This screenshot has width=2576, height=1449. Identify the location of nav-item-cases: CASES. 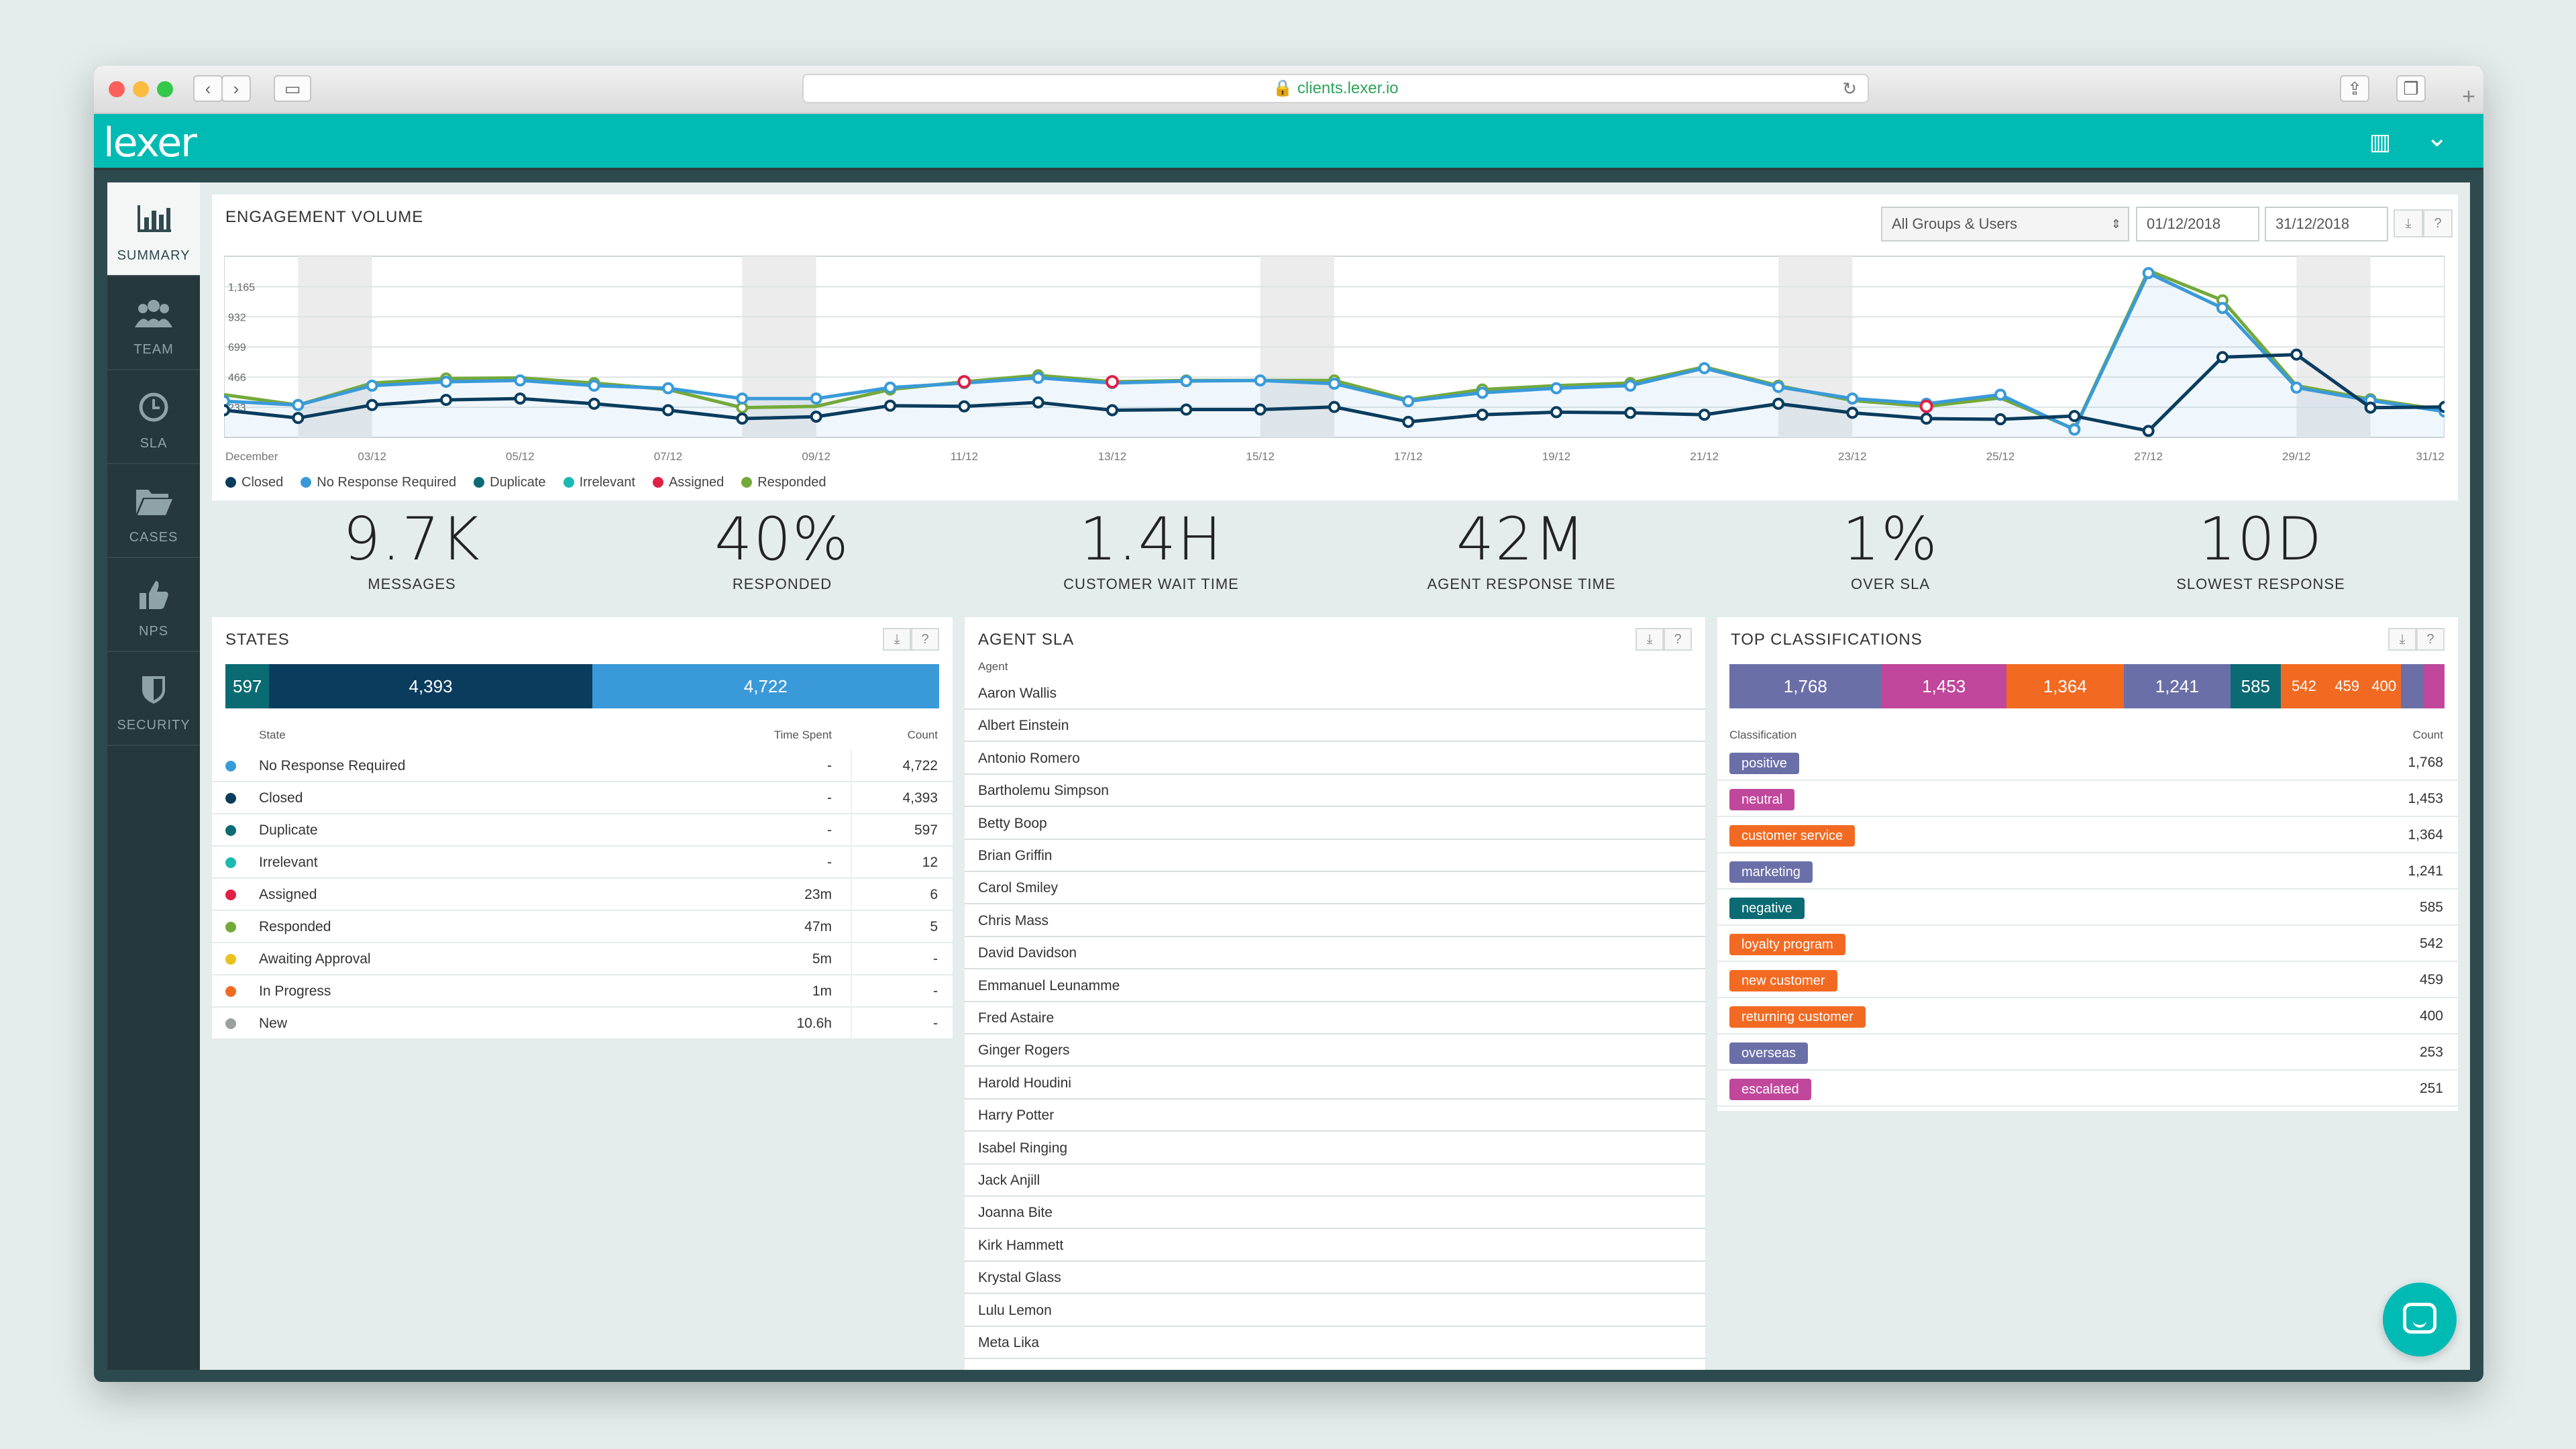
(153, 511).